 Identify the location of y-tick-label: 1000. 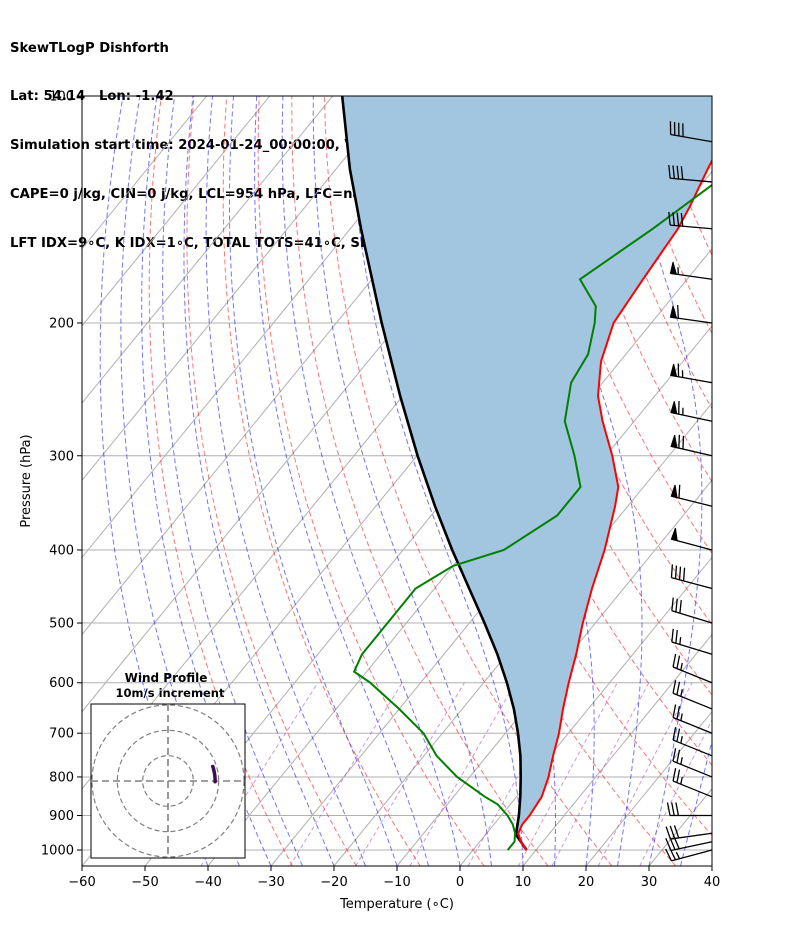
(57, 851).